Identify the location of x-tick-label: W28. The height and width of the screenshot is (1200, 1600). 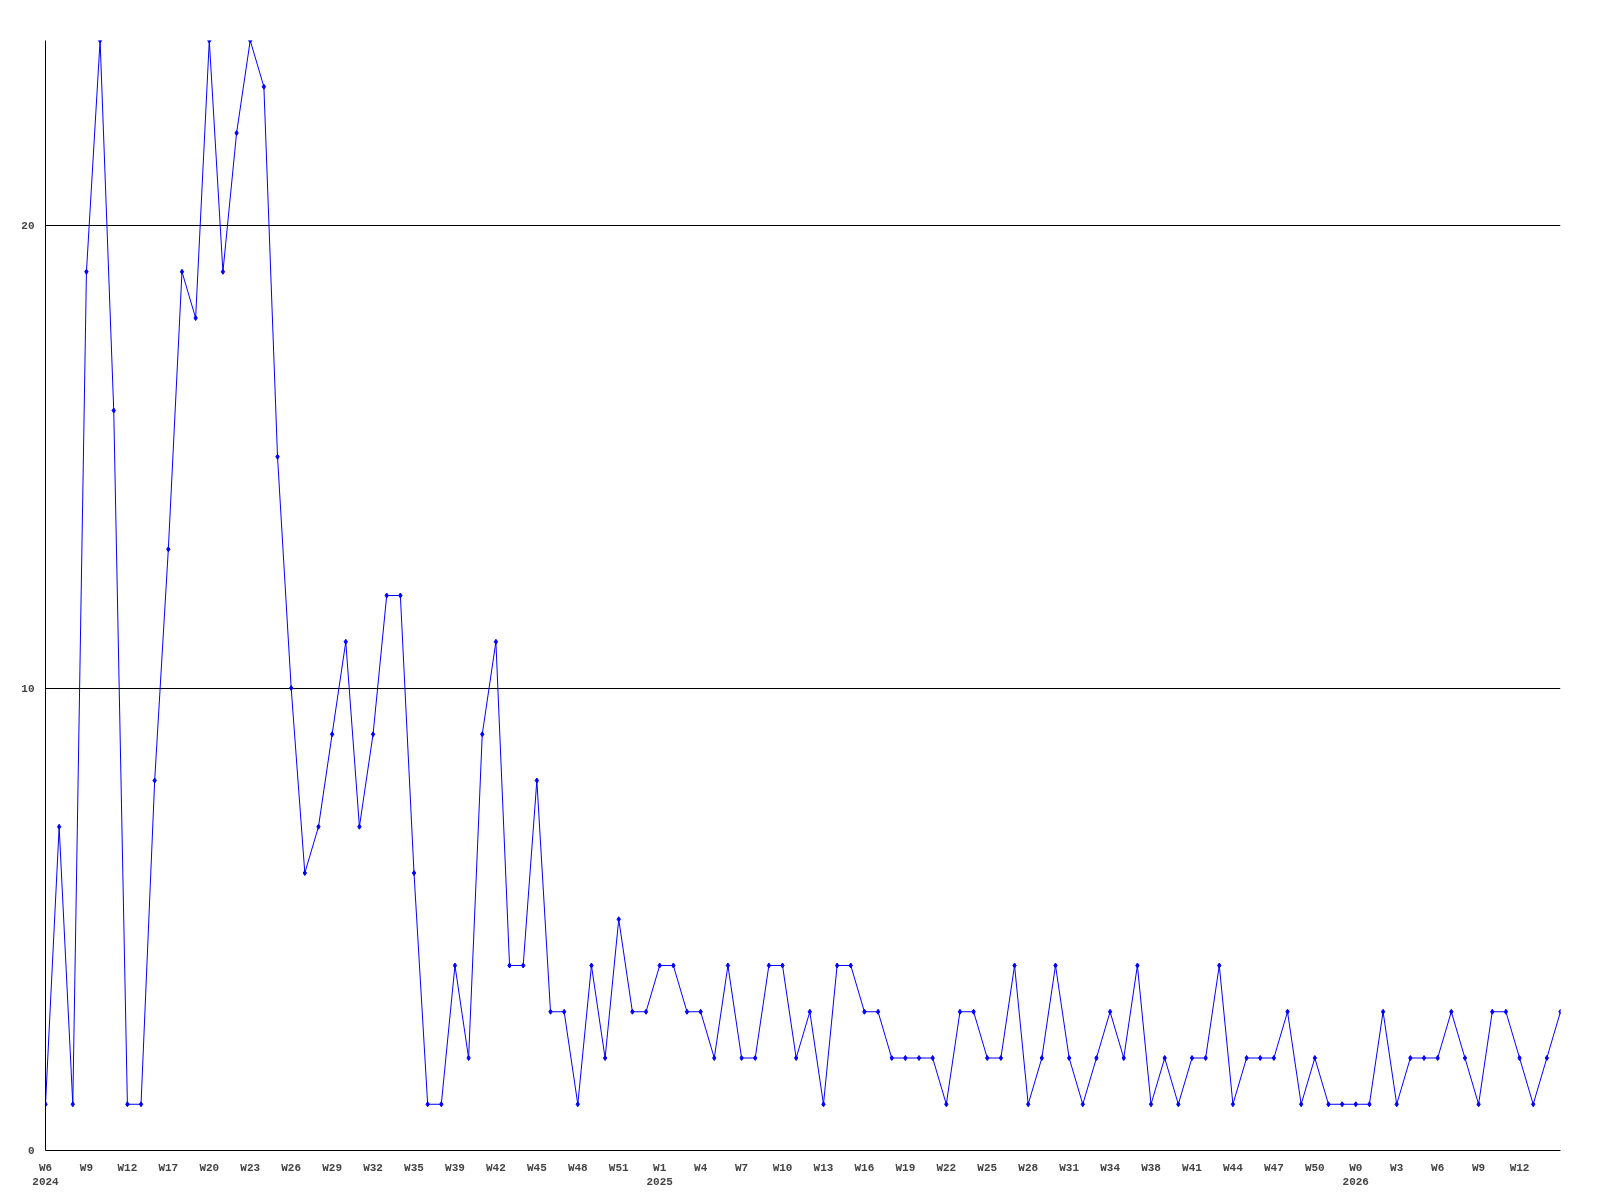
(1028, 1167).